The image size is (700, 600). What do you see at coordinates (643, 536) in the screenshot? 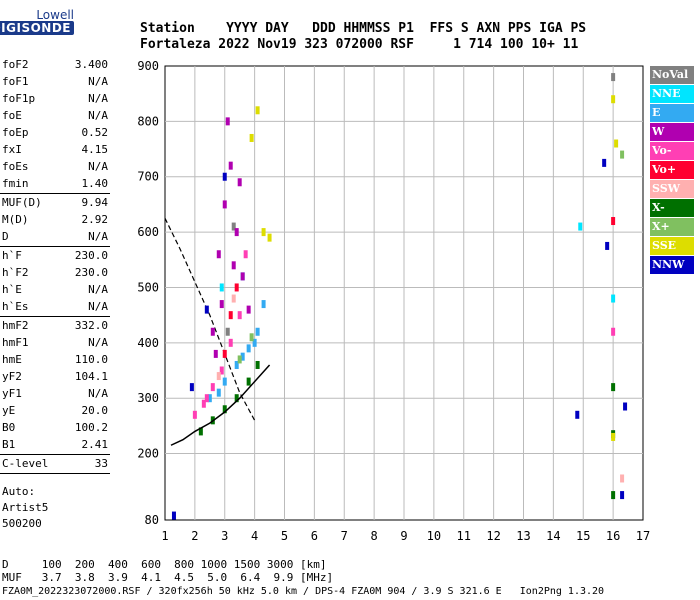
I see `x-tick-label: 17` at bounding box center [643, 536].